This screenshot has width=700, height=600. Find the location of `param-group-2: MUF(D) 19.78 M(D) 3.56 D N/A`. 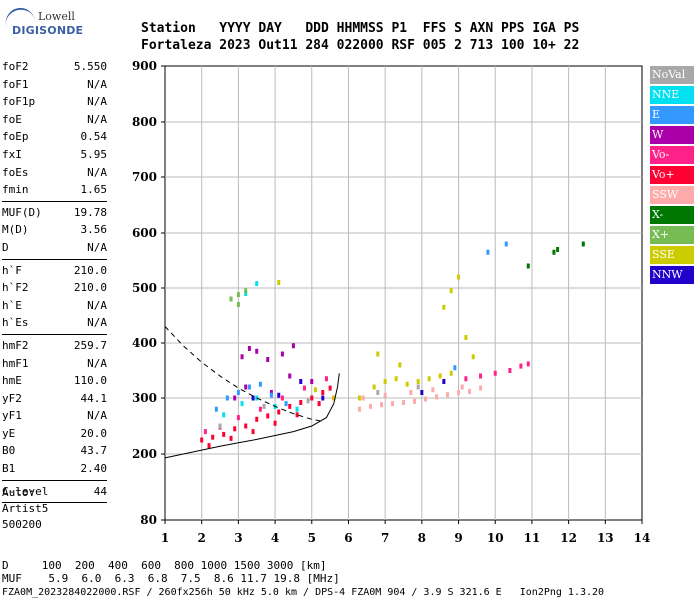

param-group-2: MUF(D) 19.78 M(D) 3.56 D N/A is located at coordinates (54, 230).